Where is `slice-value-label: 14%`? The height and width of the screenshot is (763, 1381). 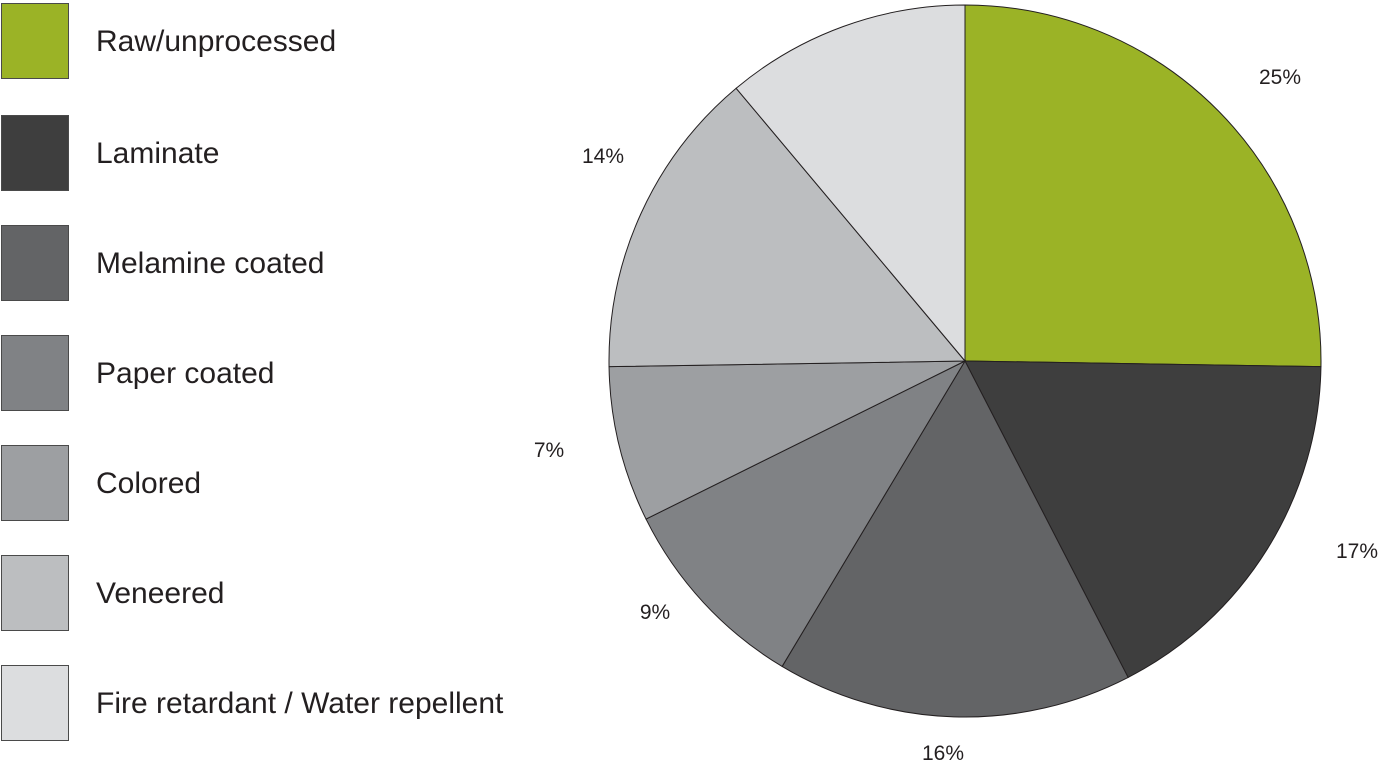
slice-value-label: 14% is located at coordinates (603, 156).